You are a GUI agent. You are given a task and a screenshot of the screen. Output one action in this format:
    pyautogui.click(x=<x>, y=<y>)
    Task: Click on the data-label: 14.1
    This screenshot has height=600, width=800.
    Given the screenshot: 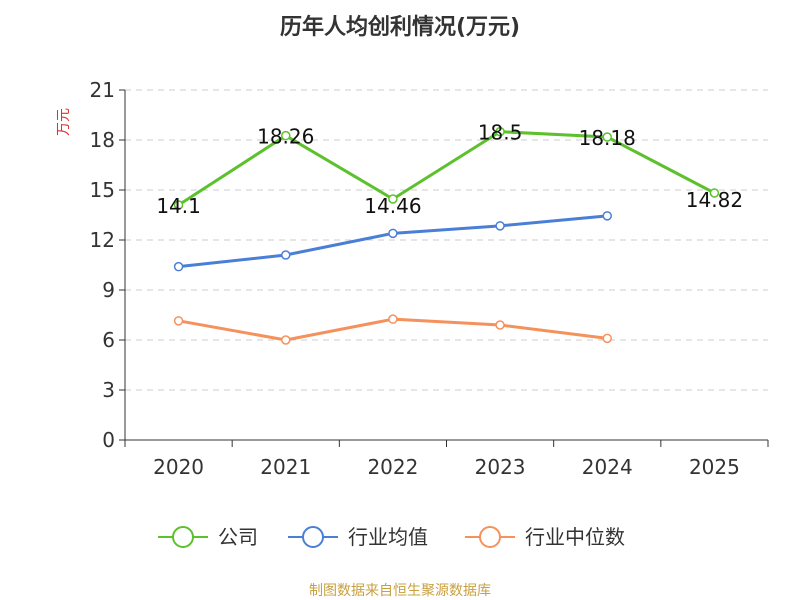 What is the action you would take?
    pyautogui.click(x=178, y=206)
    